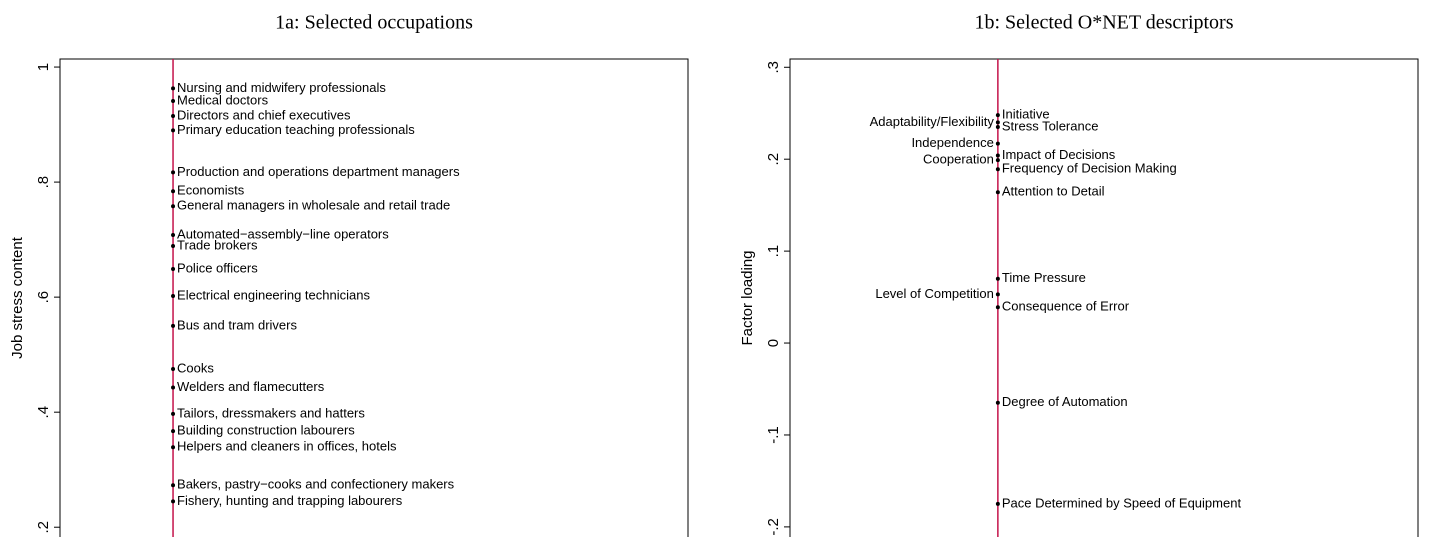  Describe the element at coordinates (271, 412) in the screenshot. I see `point-label: Tailors, dressmakers and hatters` at that location.